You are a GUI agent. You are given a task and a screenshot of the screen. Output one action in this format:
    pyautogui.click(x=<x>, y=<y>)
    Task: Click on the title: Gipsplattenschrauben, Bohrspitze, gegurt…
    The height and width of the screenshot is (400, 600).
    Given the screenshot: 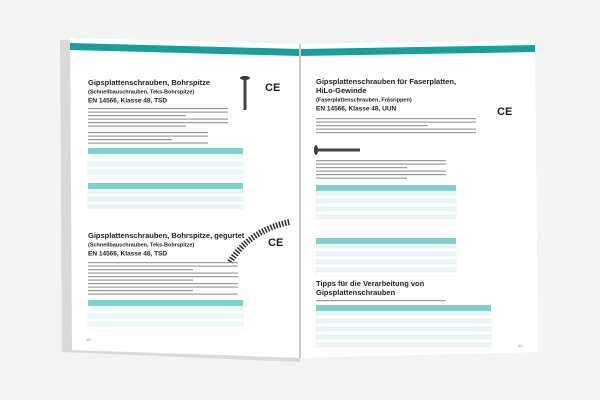 What is the action you would take?
    pyautogui.click(x=166, y=235)
    